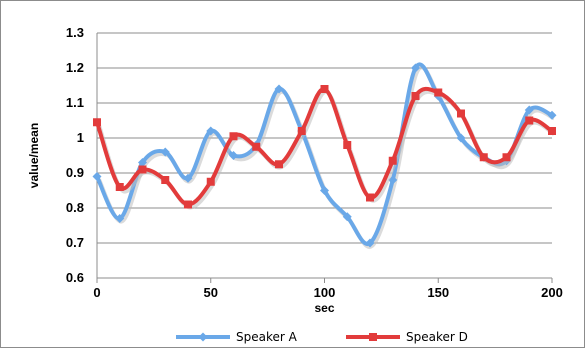 The height and width of the screenshot is (348, 585). What do you see at coordinates (75, 102) in the screenshot?
I see `y-tick-label: 1.1` at bounding box center [75, 102].